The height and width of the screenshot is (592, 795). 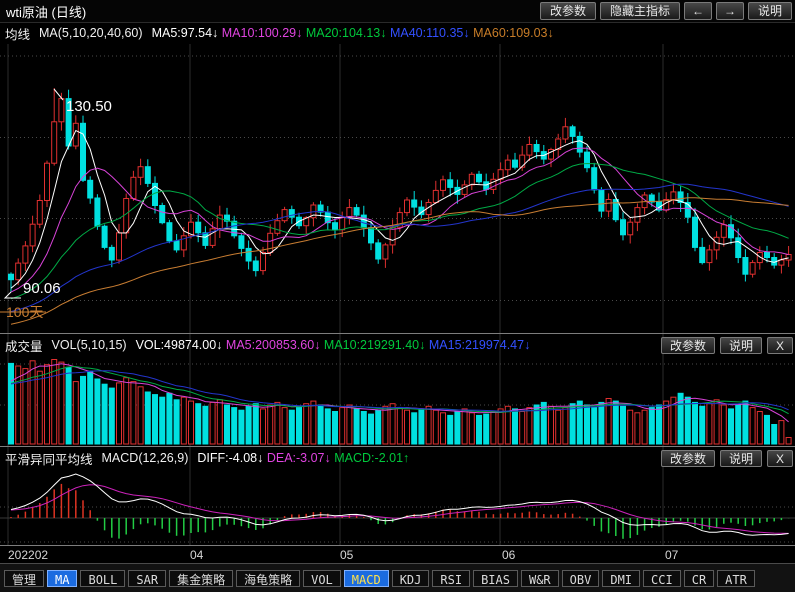 I want to click on hide-main-indicator-button: 隐藏主指标, so click(x=639, y=11).